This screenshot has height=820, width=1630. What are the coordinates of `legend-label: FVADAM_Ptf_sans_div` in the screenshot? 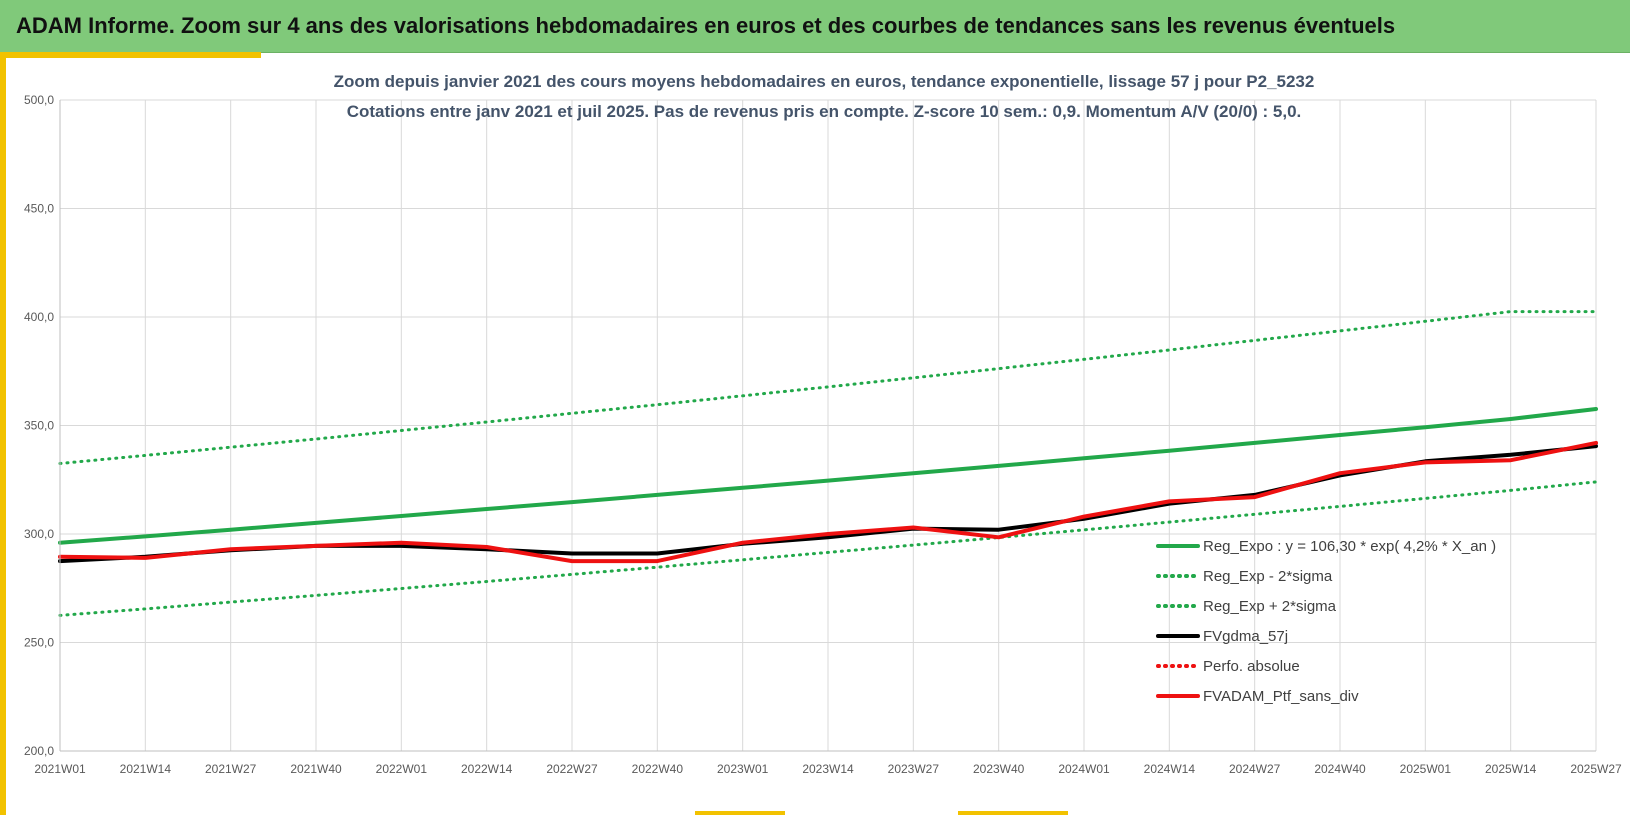 It's located at (1281, 696).